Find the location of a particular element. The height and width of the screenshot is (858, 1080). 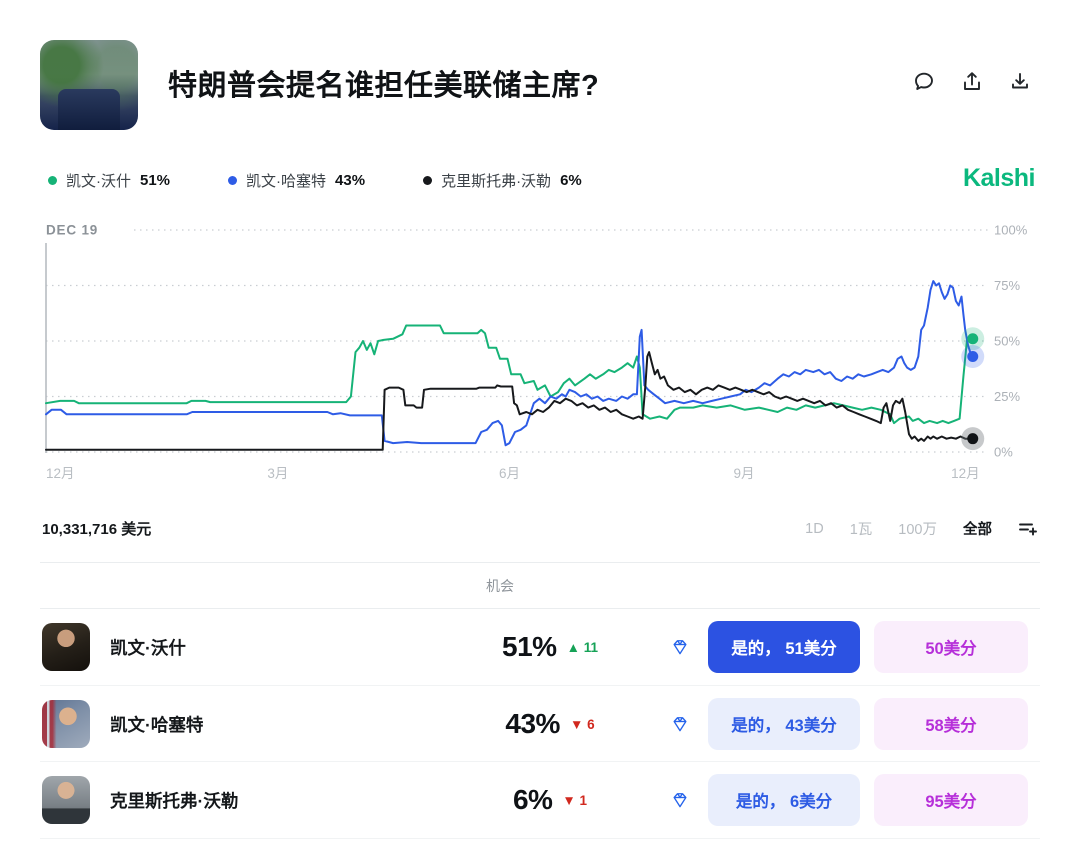

stats-row: 10,331,716 美元 1D 1瓦 100万 全部 is located at coordinates (540, 529).